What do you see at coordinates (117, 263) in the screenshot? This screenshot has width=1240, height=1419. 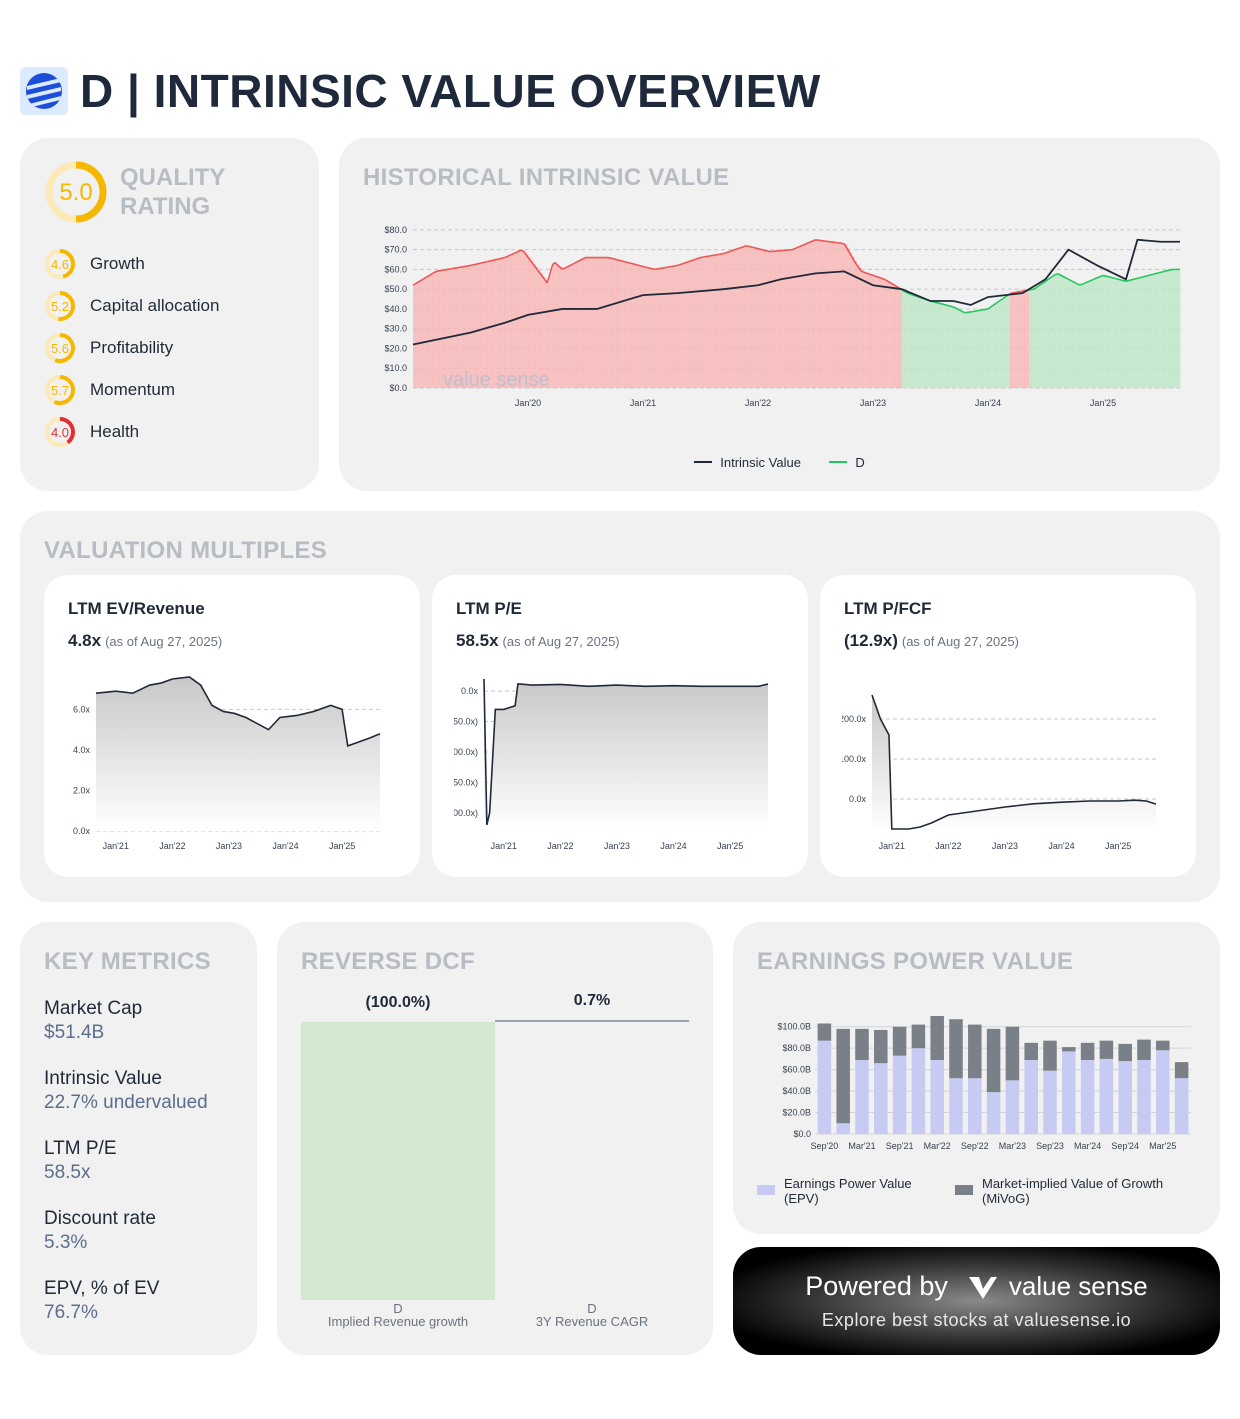 I see `rating-label: Growth` at bounding box center [117, 263].